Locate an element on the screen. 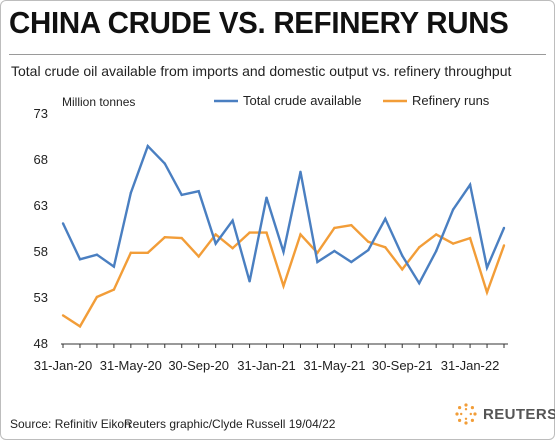 This screenshot has height=440, width=555. y-tick-label: 58 is located at coordinates (41, 251).